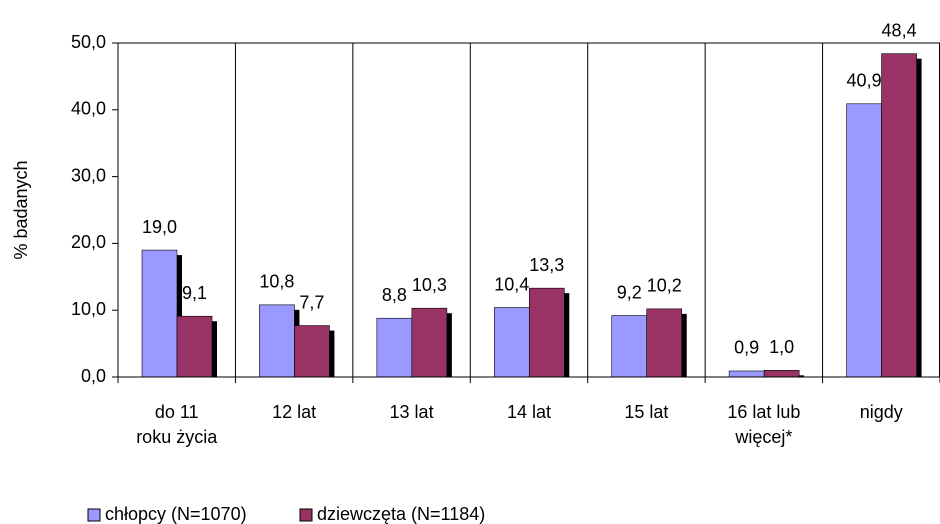 The height and width of the screenshot is (524, 940). What do you see at coordinates (746, 348) in the screenshot?
I see `value-label: 0,9` at bounding box center [746, 348].